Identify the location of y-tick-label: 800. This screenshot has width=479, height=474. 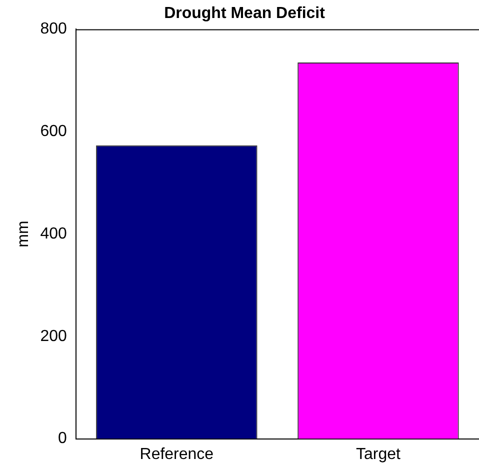
(53, 29).